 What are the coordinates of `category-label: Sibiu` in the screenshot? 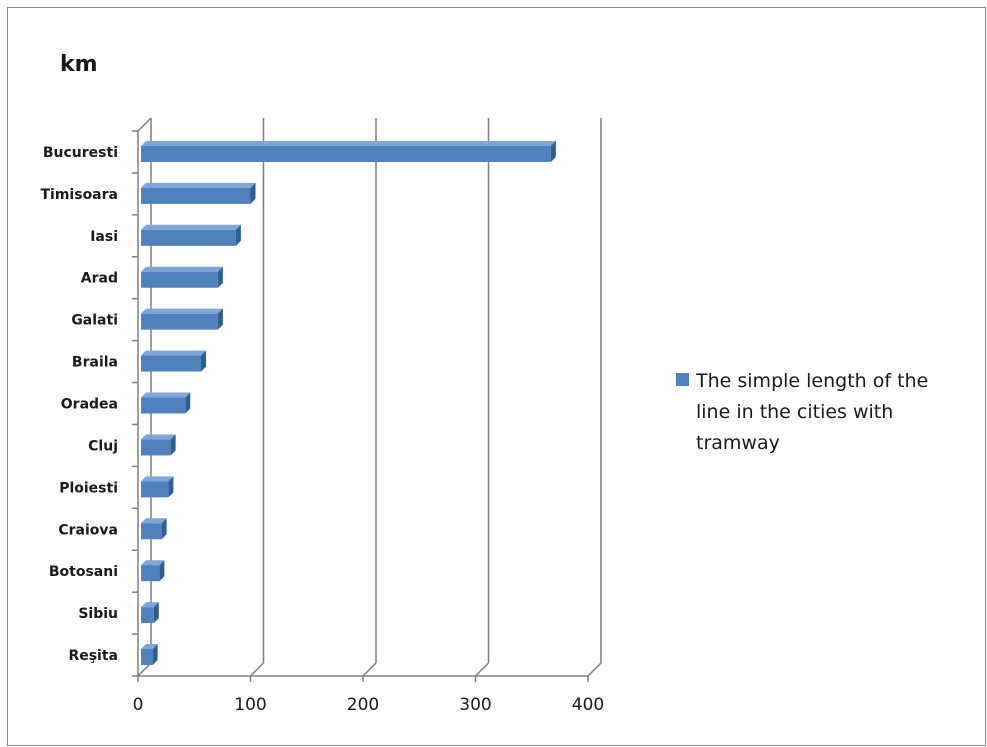 It's located at (98, 614).